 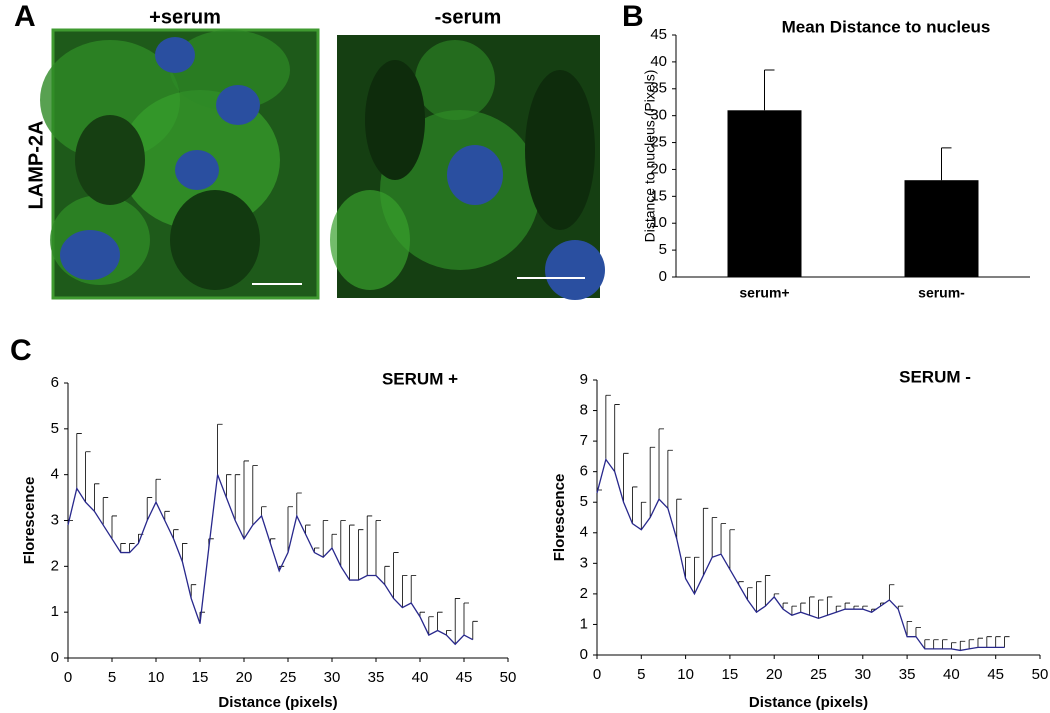 What do you see at coordinates (508, 677) in the screenshot?
I see `x-tick-label: 50` at bounding box center [508, 677].